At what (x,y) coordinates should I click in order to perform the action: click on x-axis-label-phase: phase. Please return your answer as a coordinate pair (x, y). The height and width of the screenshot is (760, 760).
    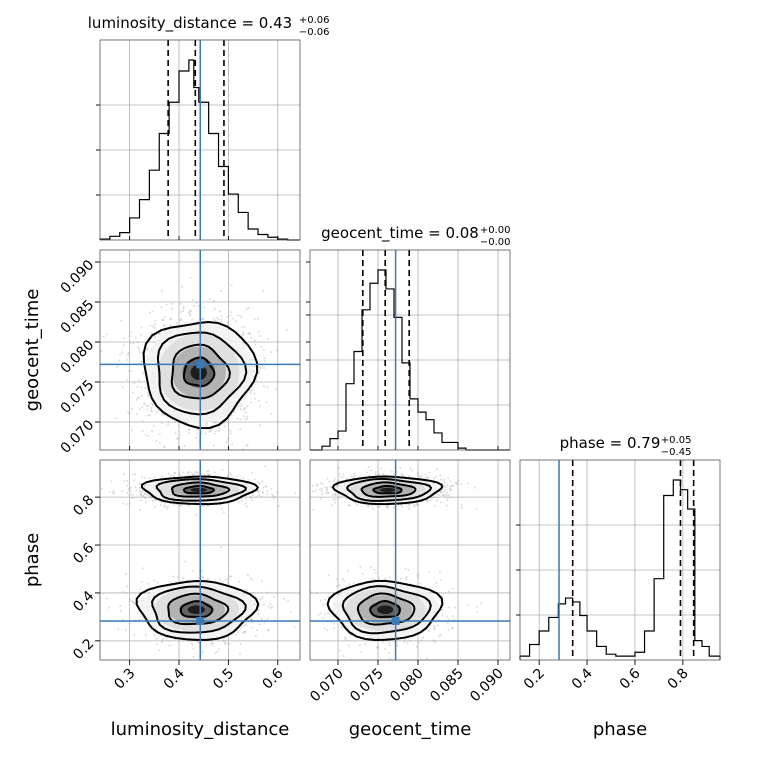
    Looking at the image, I should click on (620, 729).